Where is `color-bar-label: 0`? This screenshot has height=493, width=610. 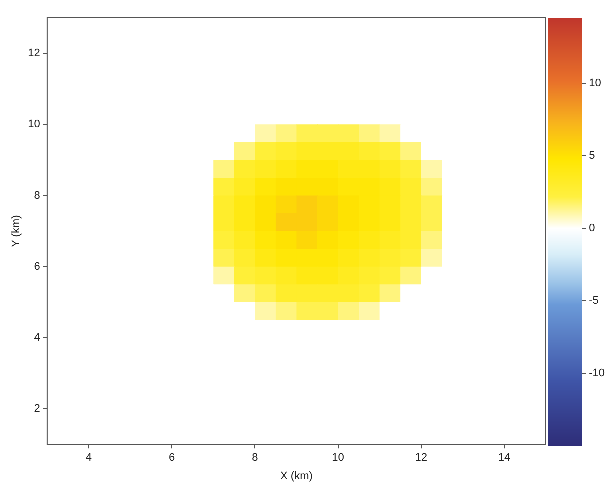 color-bar-label: 0 is located at coordinates (592, 228).